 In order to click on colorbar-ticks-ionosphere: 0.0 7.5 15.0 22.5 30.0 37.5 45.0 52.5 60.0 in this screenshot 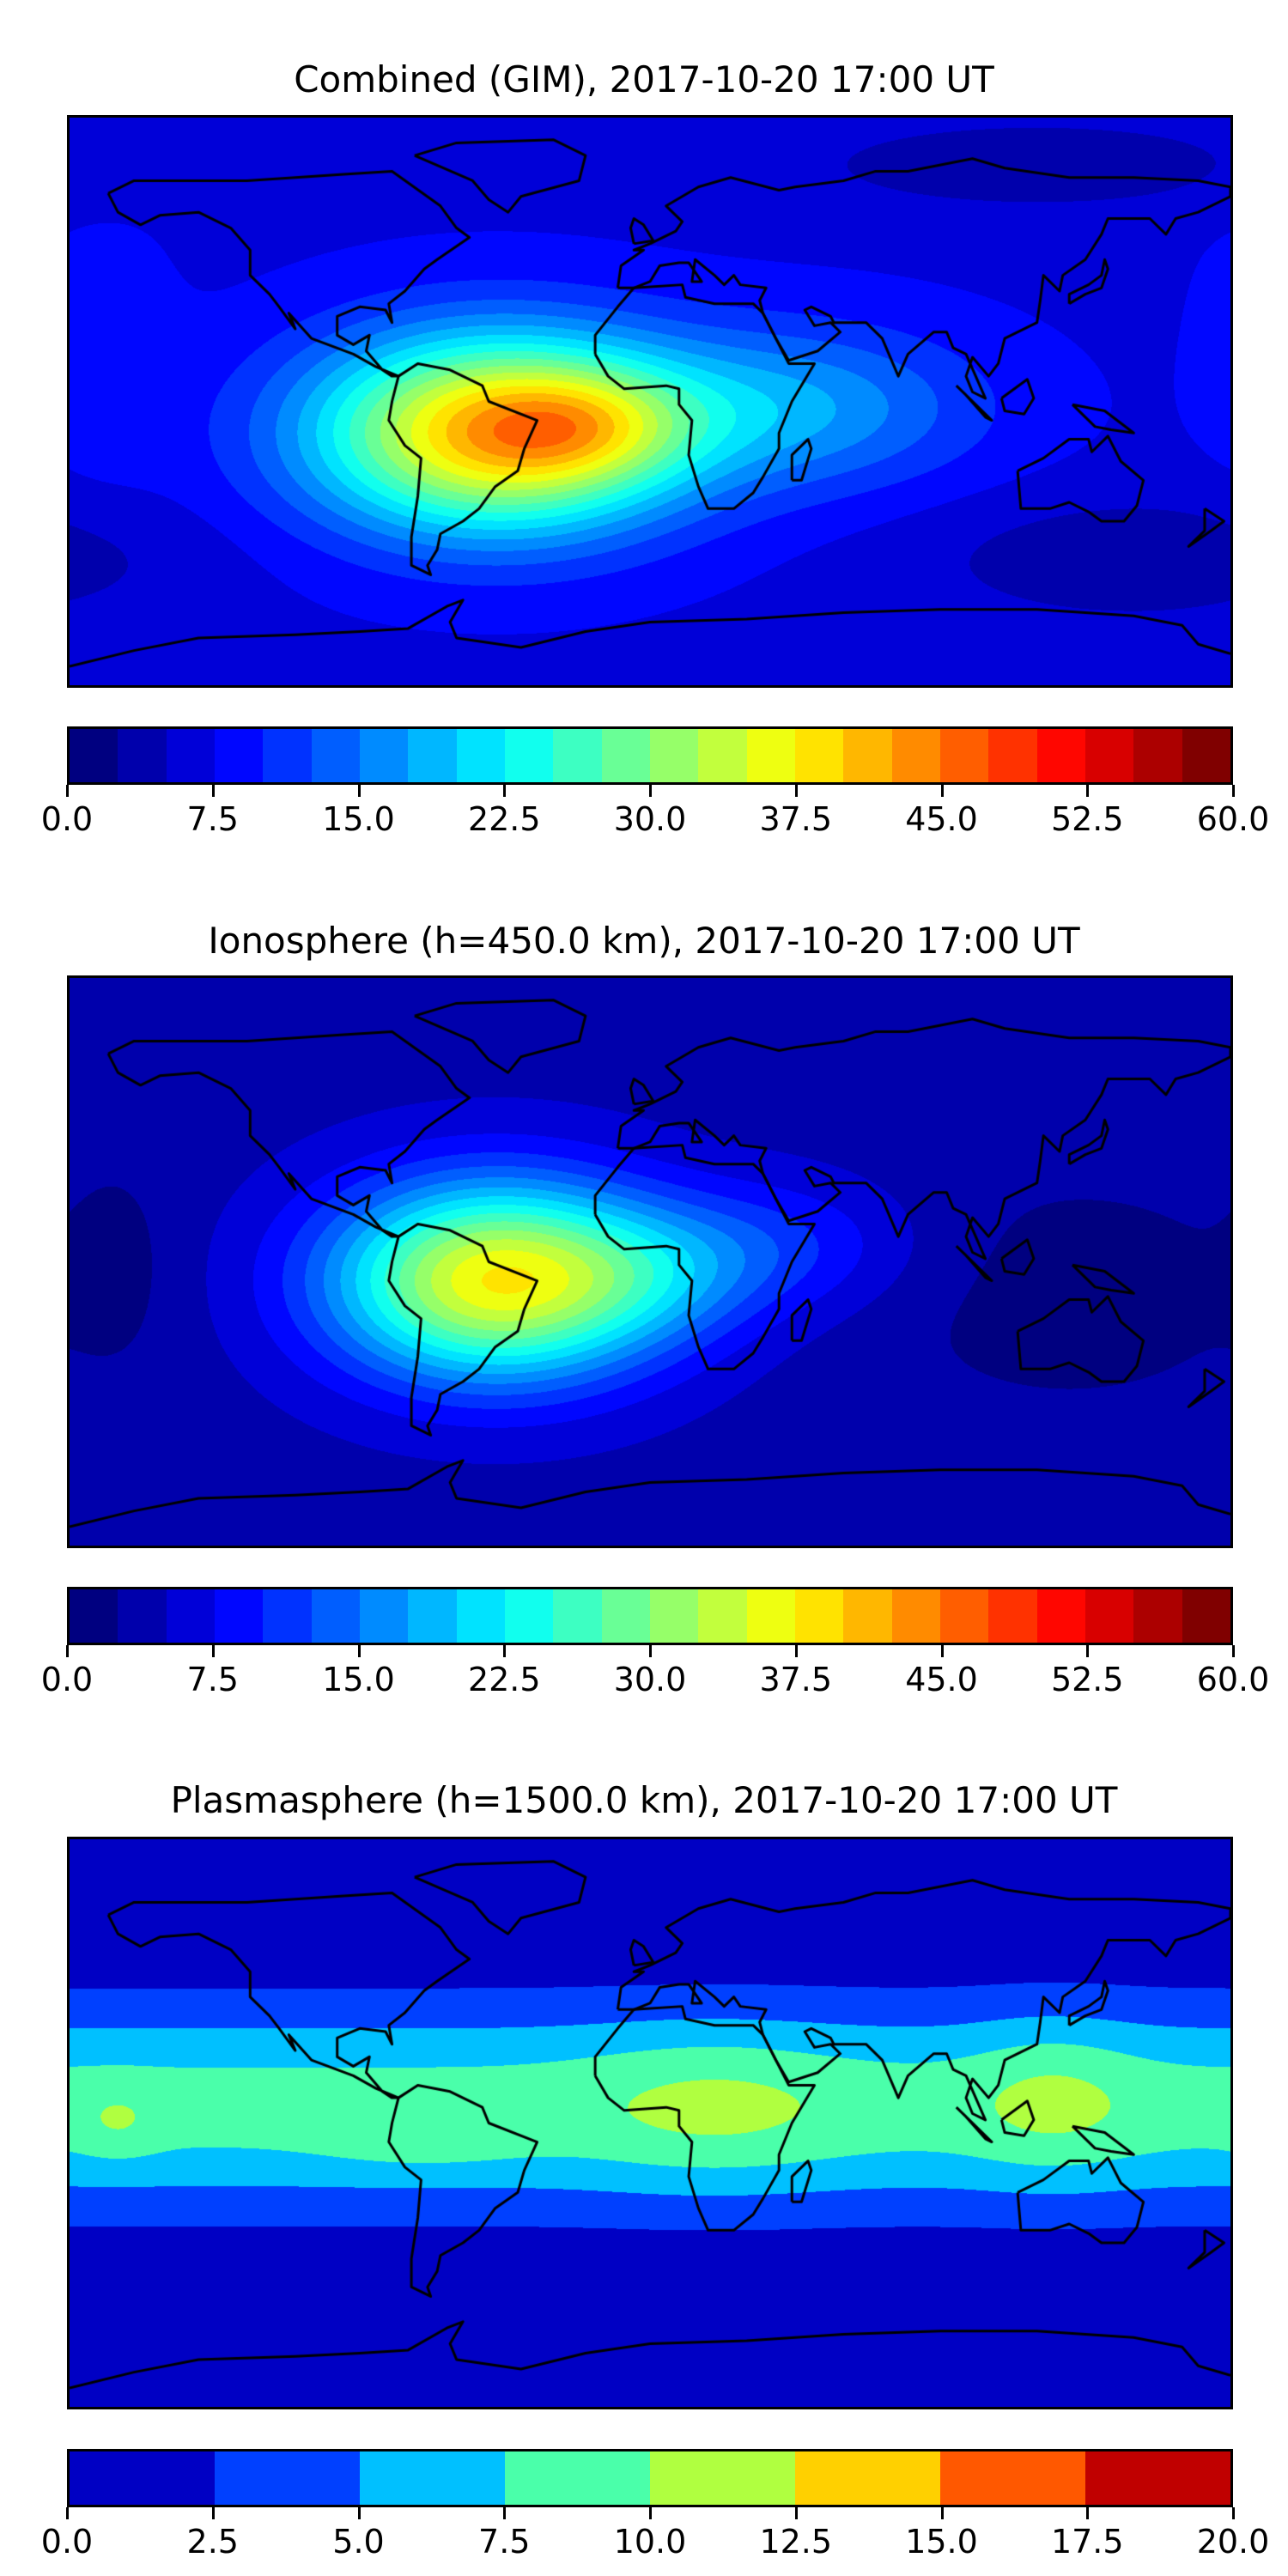, I will do `click(655, 1675)`.